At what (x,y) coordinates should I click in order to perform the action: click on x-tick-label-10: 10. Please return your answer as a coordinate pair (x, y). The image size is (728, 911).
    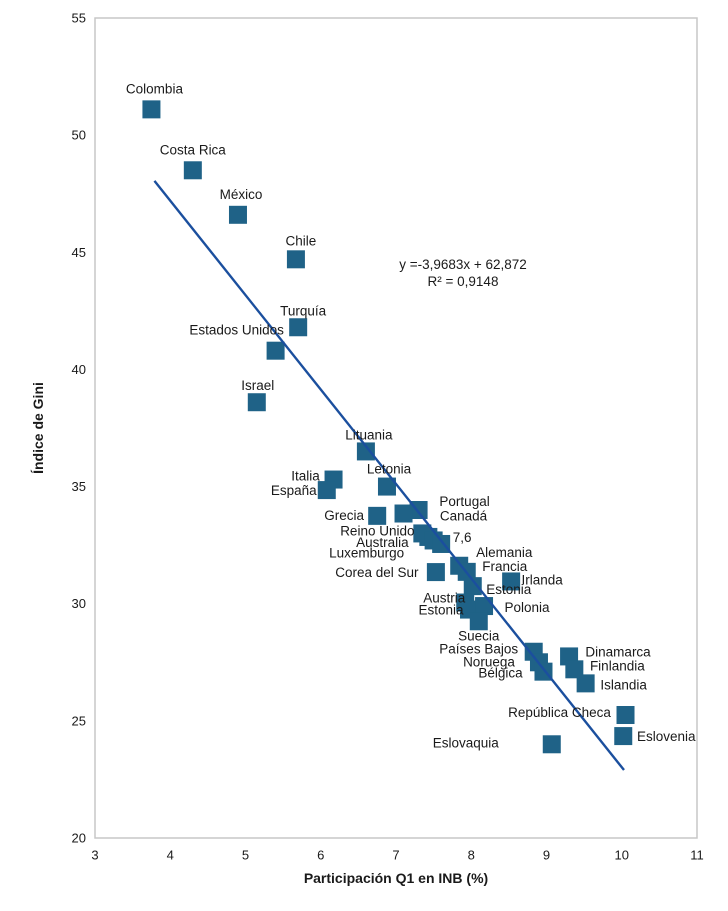
    Looking at the image, I should click on (622, 855).